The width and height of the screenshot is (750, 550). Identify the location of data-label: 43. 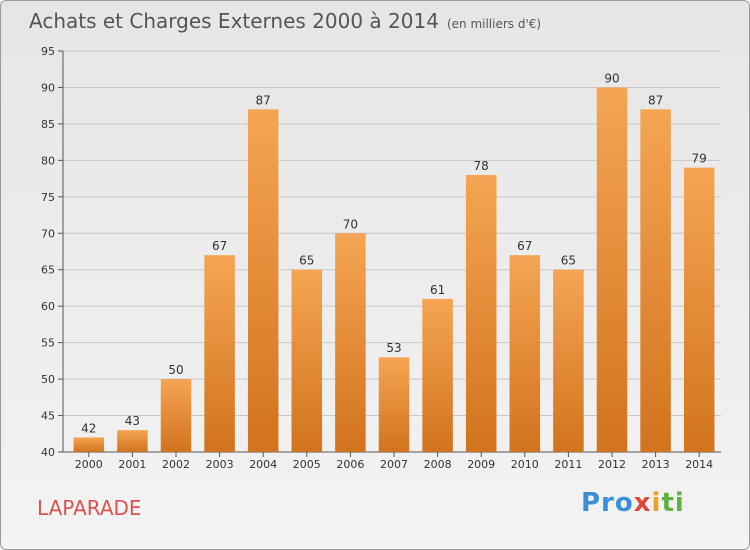
(132, 421).